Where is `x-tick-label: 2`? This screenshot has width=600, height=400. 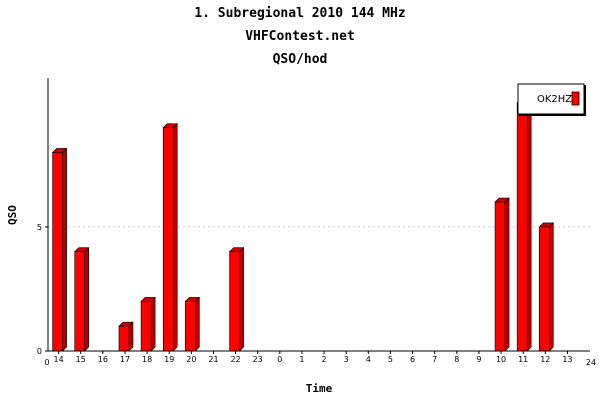
x-tick-label: 2 is located at coordinates (324, 359).